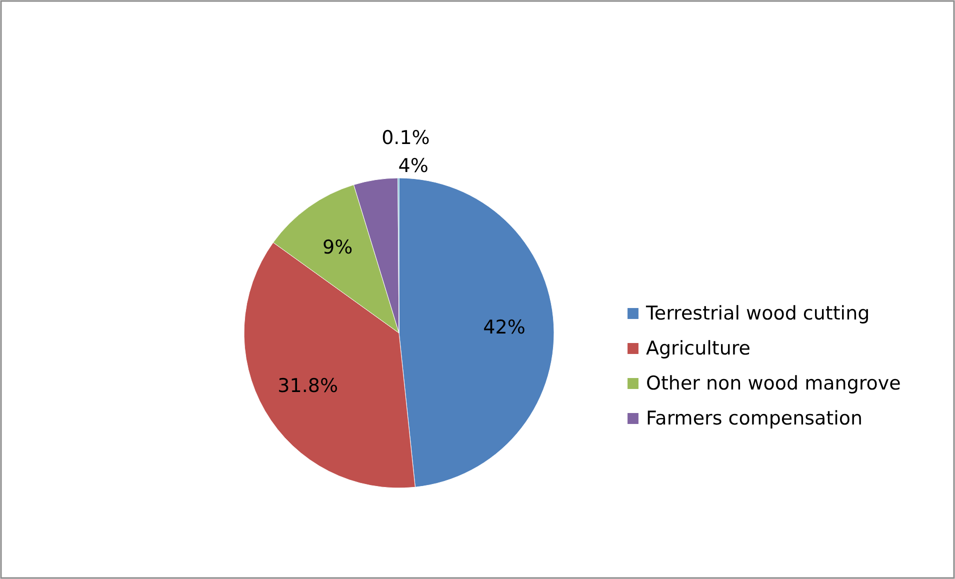  Describe the element at coordinates (413, 165) in the screenshot. I see `data-label: 4%` at that location.